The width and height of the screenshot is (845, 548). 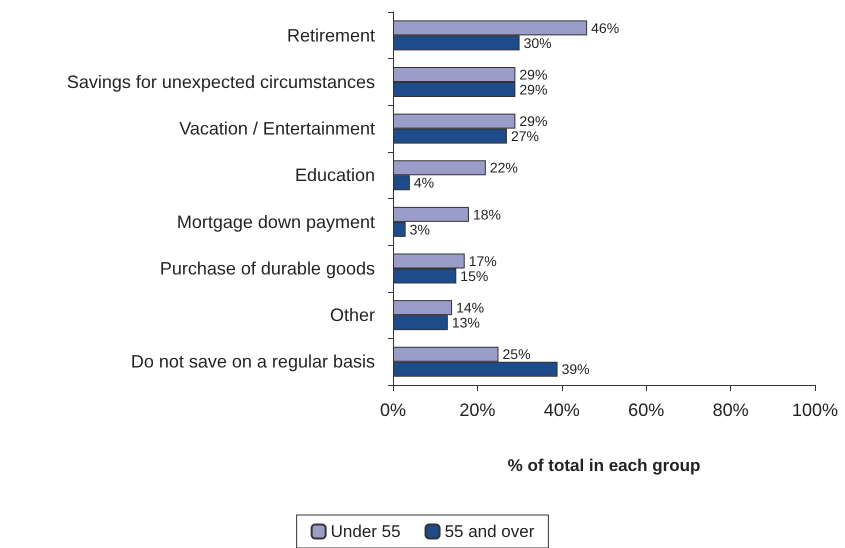 I want to click on y-tick-label: Purchase of durable goods, so click(x=267, y=268).